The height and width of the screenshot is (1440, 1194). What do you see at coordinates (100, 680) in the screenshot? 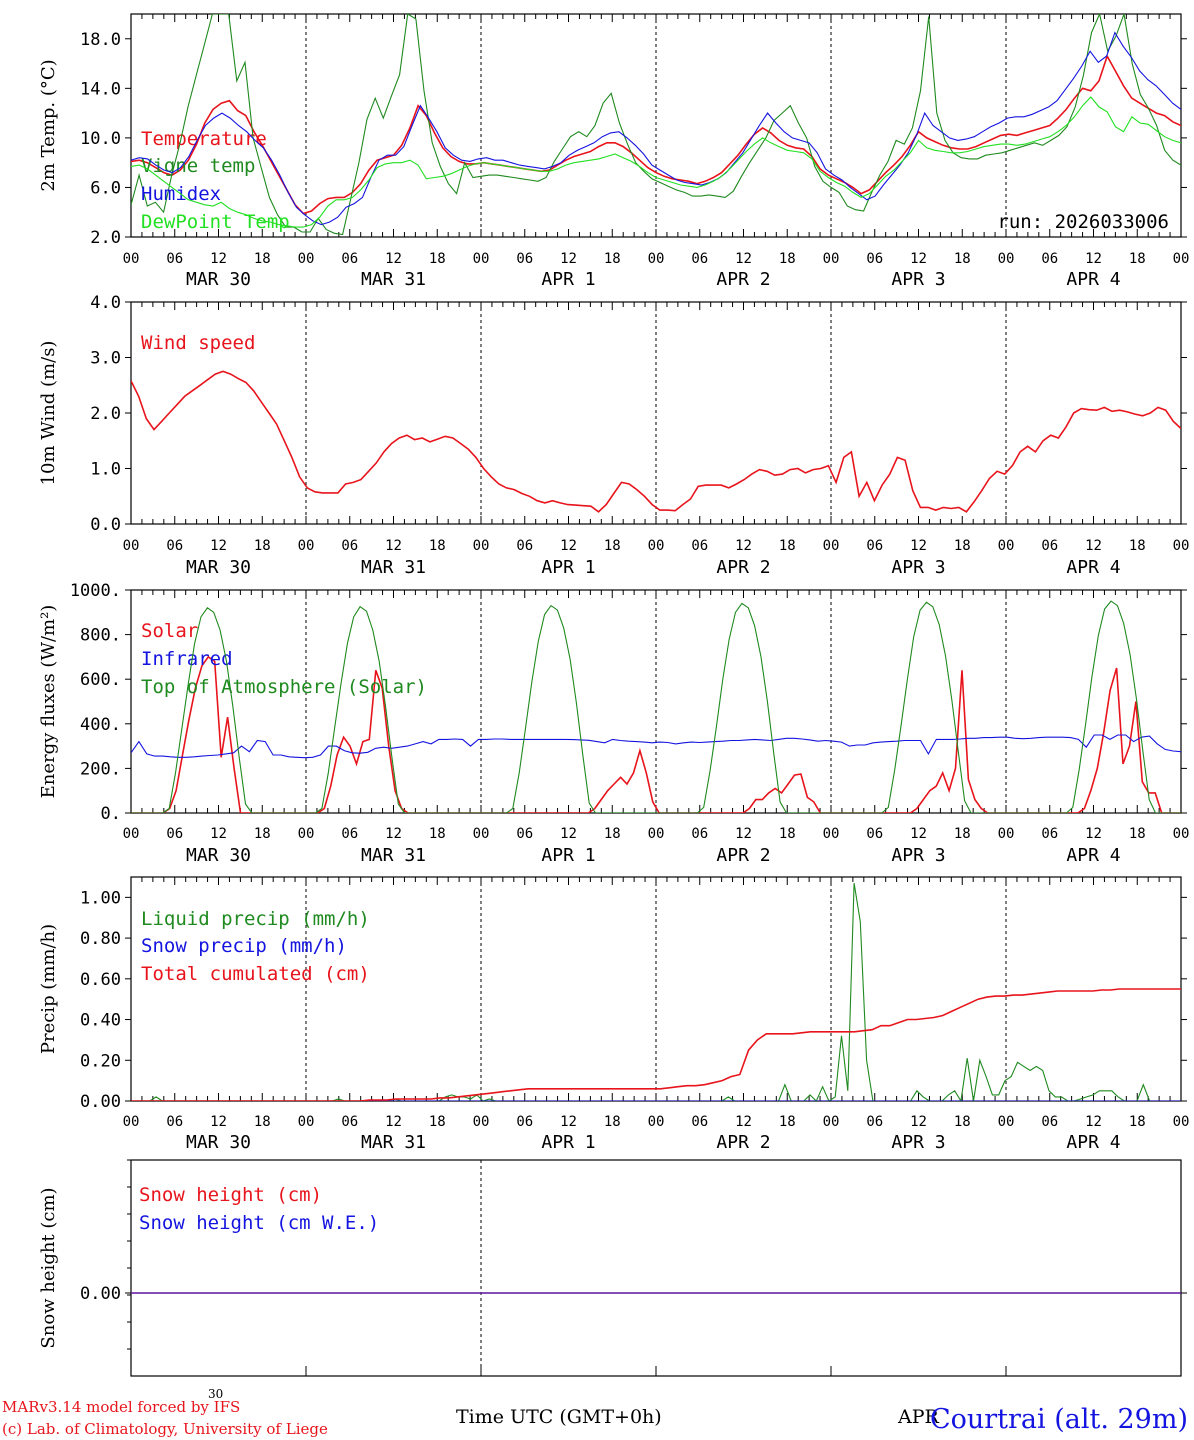
I see `y-tick-label: 600.` at bounding box center [100, 680].